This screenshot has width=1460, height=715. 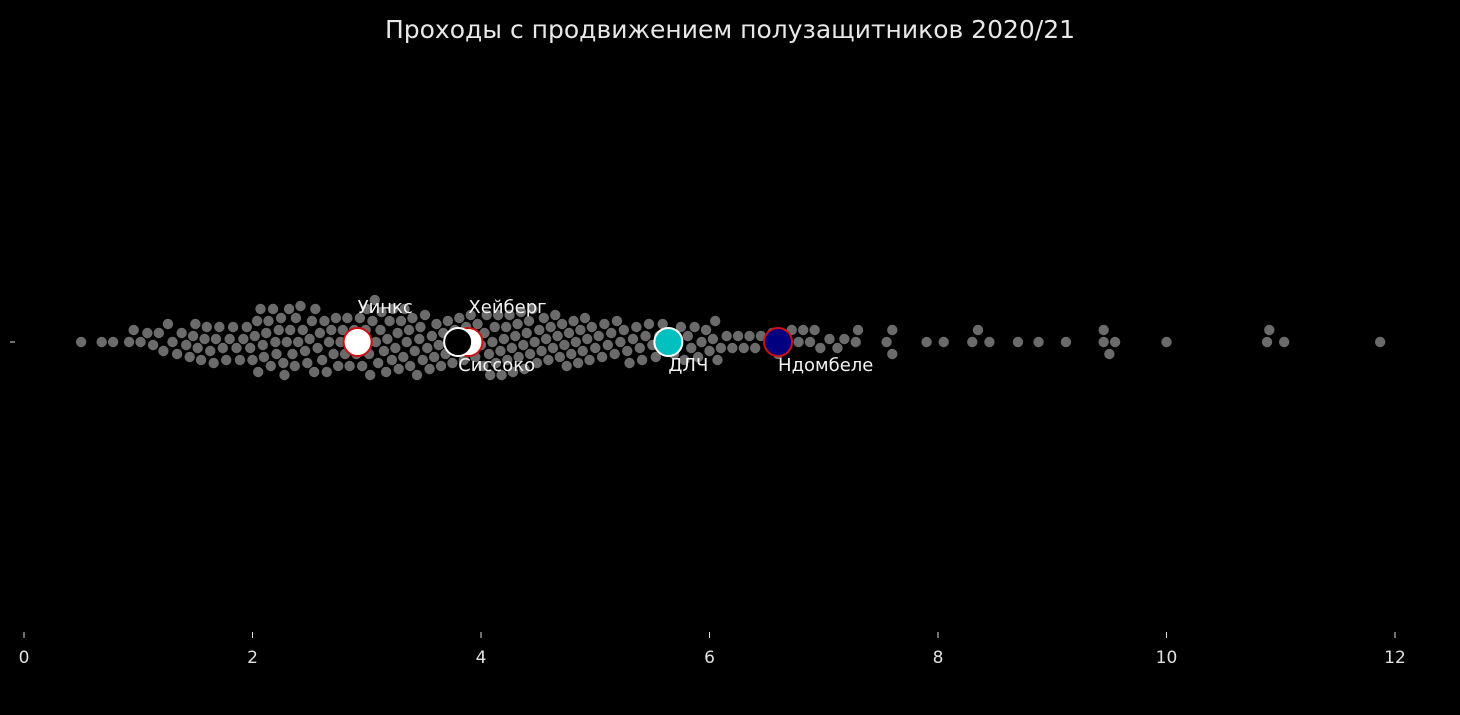 What do you see at coordinates (252, 658) in the screenshot?
I see `x-tick-label: 2` at bounding box center [252, 658].